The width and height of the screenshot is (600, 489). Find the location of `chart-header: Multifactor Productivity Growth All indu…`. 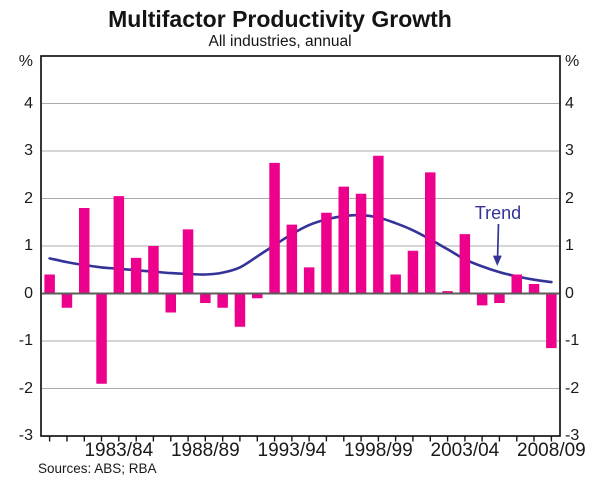

chart-header: Multifactor Productivity Growth All indu… is located at coordinates (280, 28).